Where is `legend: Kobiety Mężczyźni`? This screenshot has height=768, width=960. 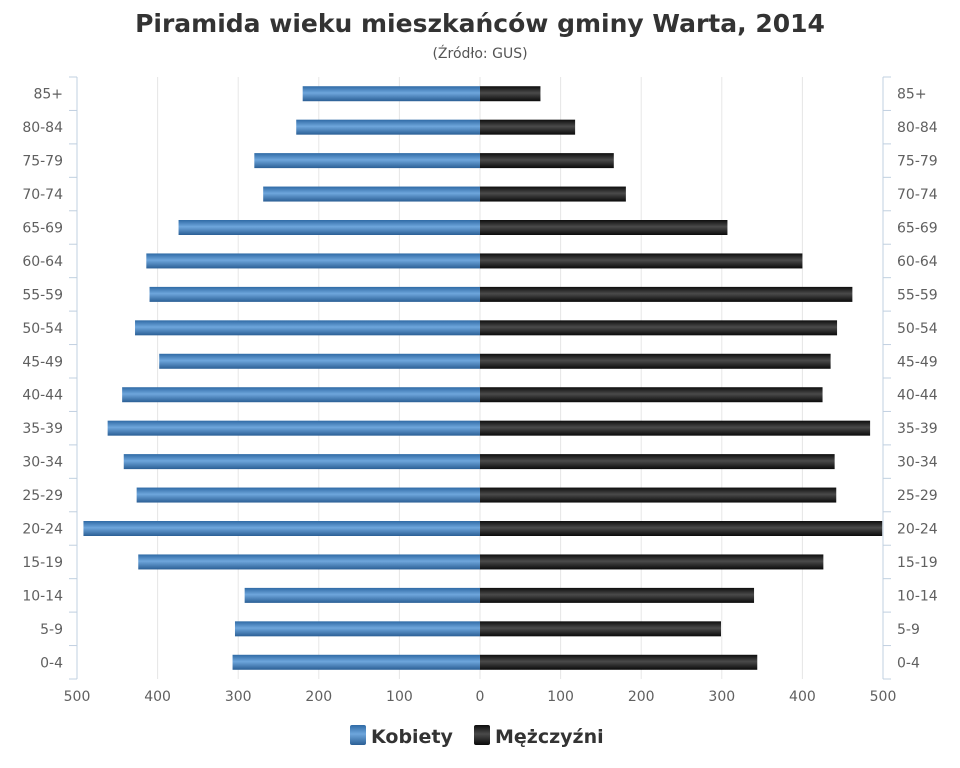
legend: Kobiety Mężczyźni is located at coordinates (477, 736).